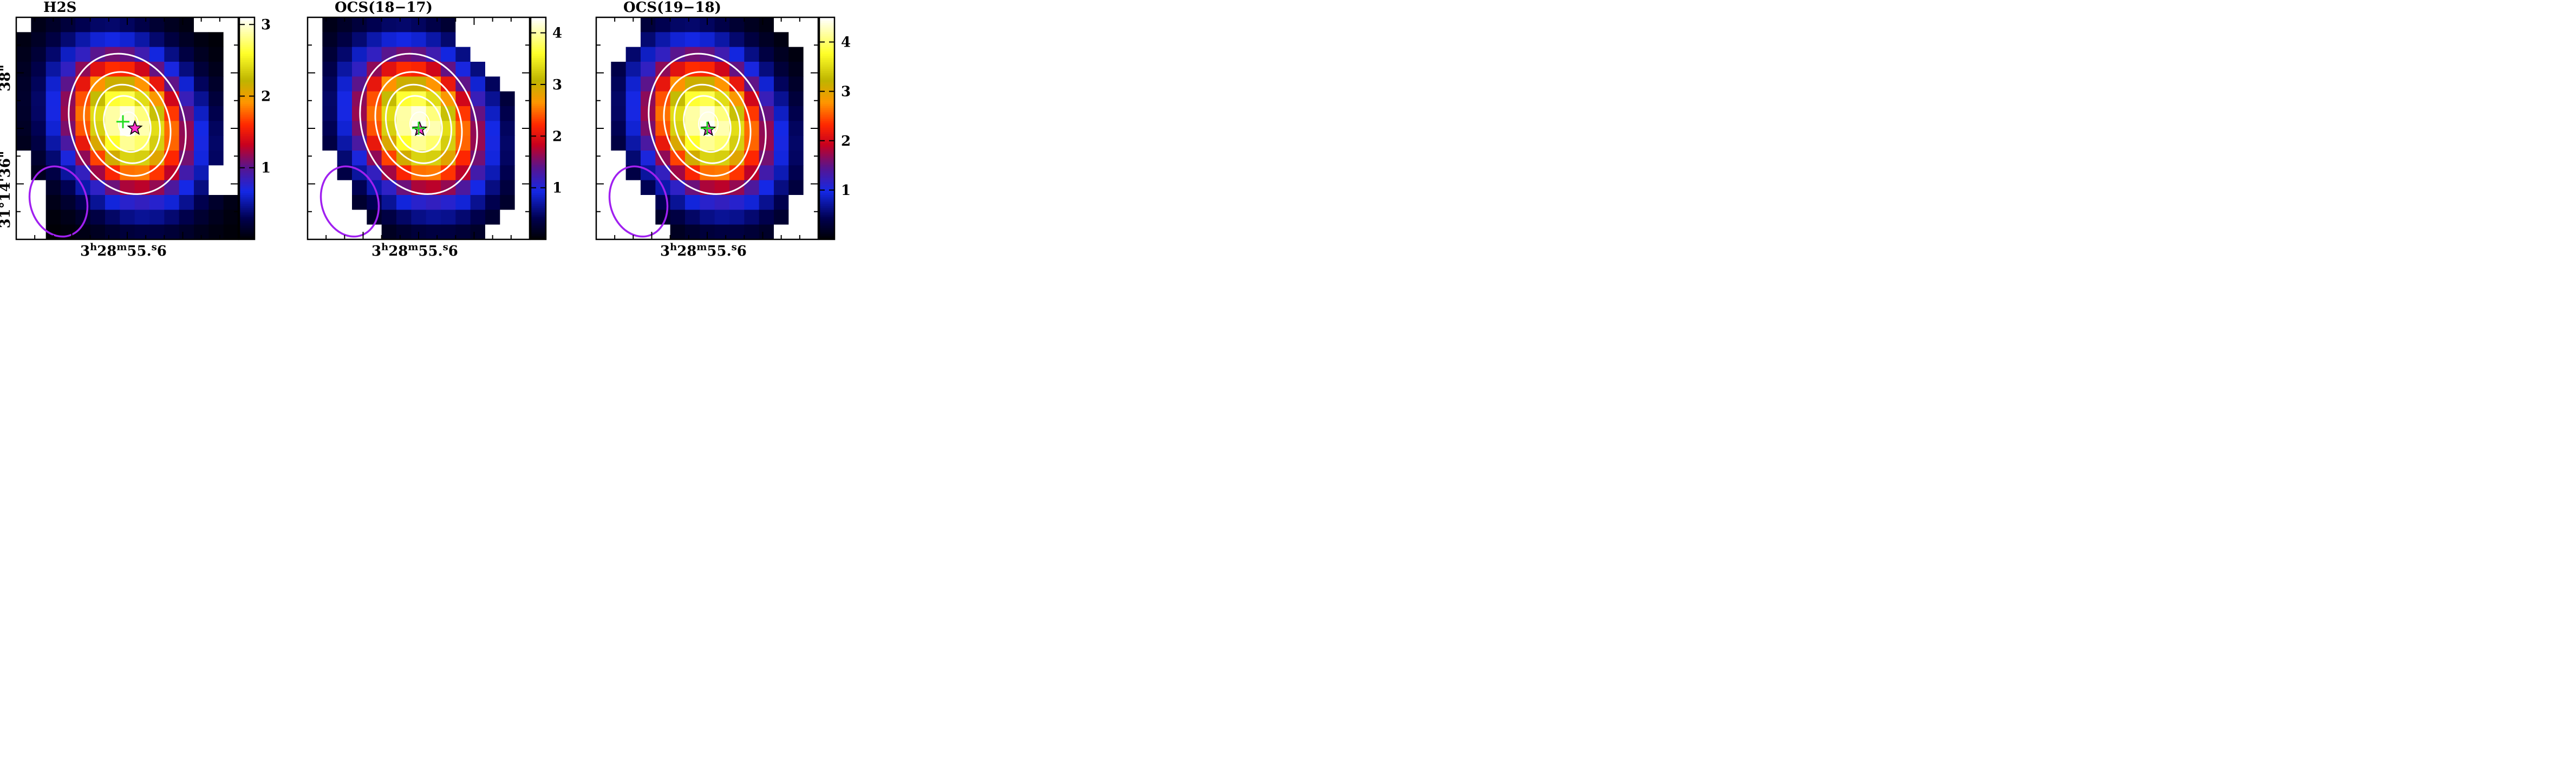 The width and height of the screenshot is (2576, 775). Describe the element at coordinates (254, 128) in the screenshot. I see `colorbar: 1 2 3` at that location.